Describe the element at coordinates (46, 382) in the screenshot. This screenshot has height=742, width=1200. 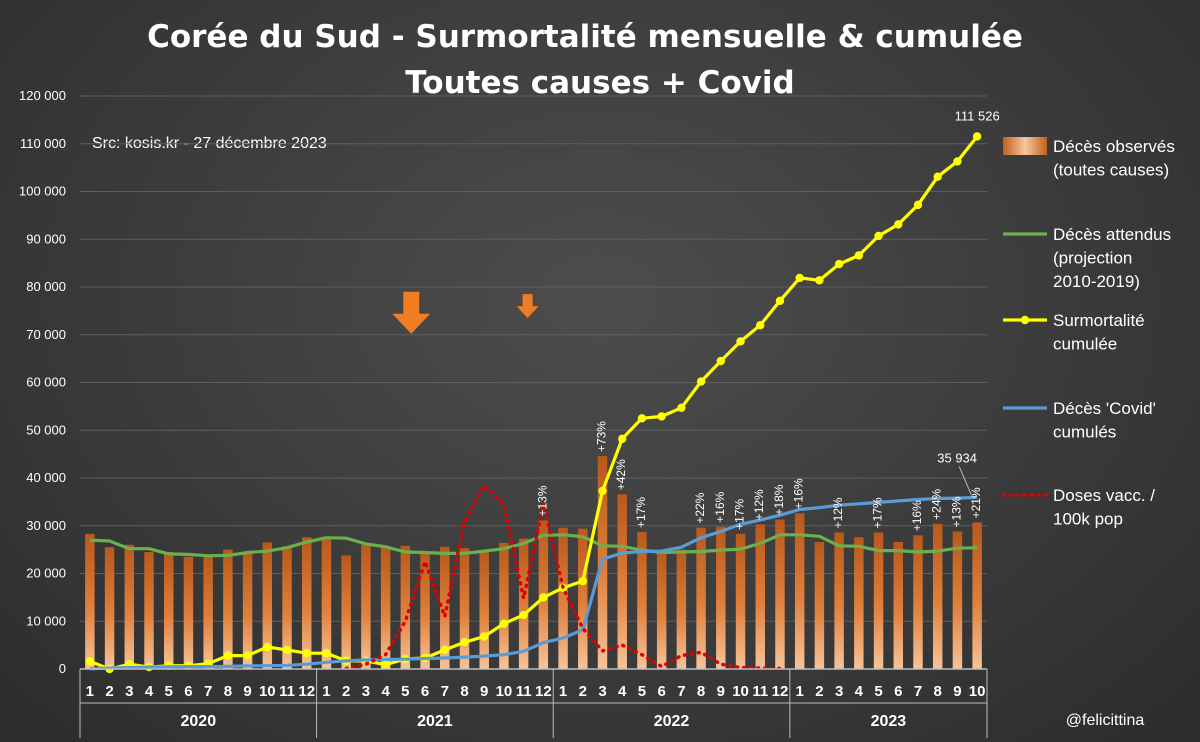
I see `y-tick-label: 60 000` at that location.